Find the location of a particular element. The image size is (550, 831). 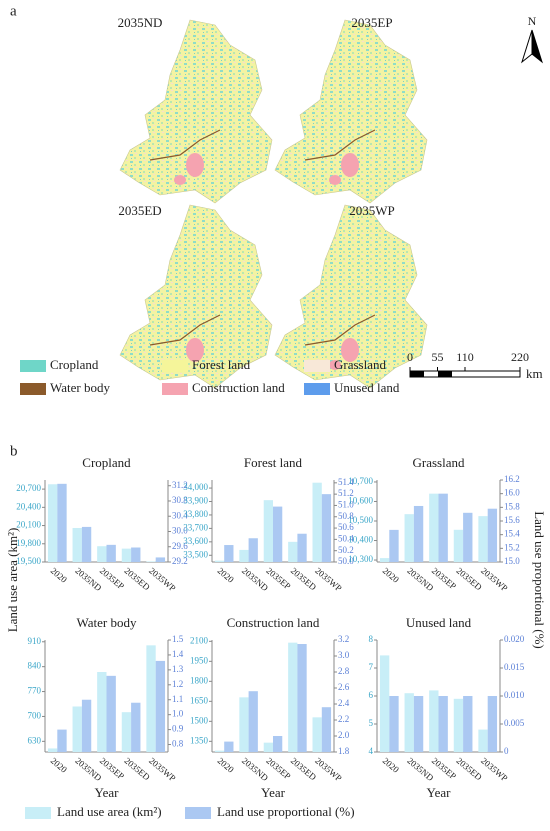

chart-title: Unused land is located at coordinates (439, 622).